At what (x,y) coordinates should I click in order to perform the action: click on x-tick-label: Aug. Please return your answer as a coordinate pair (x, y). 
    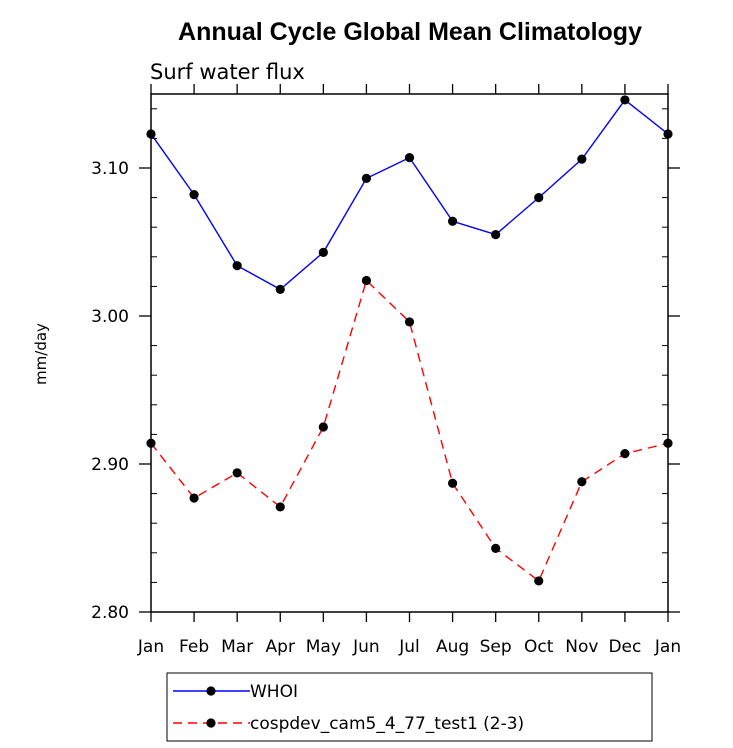
    Looking at the image, I should click on (452, 647).